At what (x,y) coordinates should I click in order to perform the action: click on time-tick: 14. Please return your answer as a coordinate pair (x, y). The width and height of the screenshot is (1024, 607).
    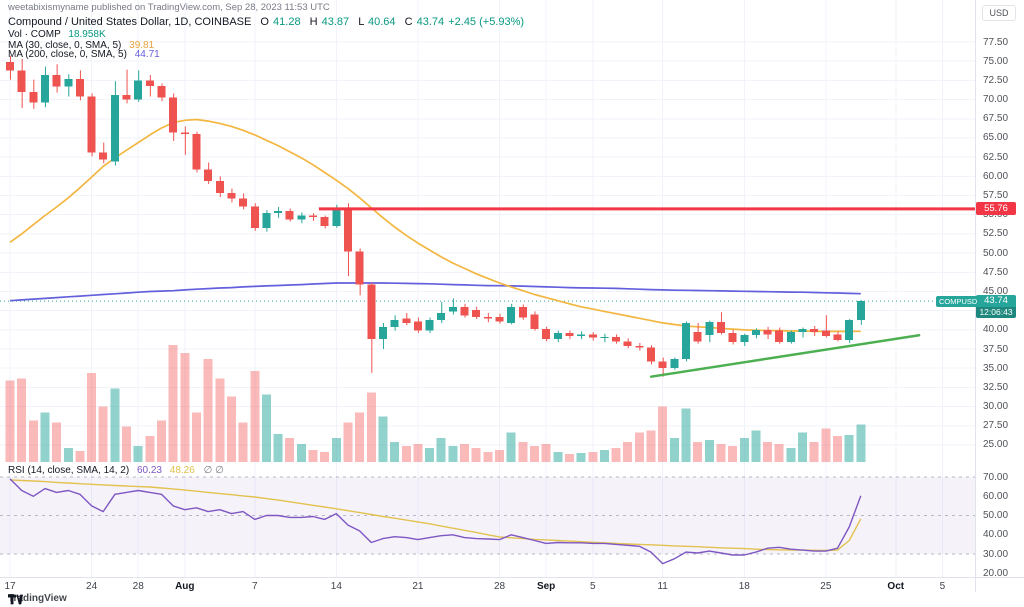
    Looking at the image, I should click on (336, 586).